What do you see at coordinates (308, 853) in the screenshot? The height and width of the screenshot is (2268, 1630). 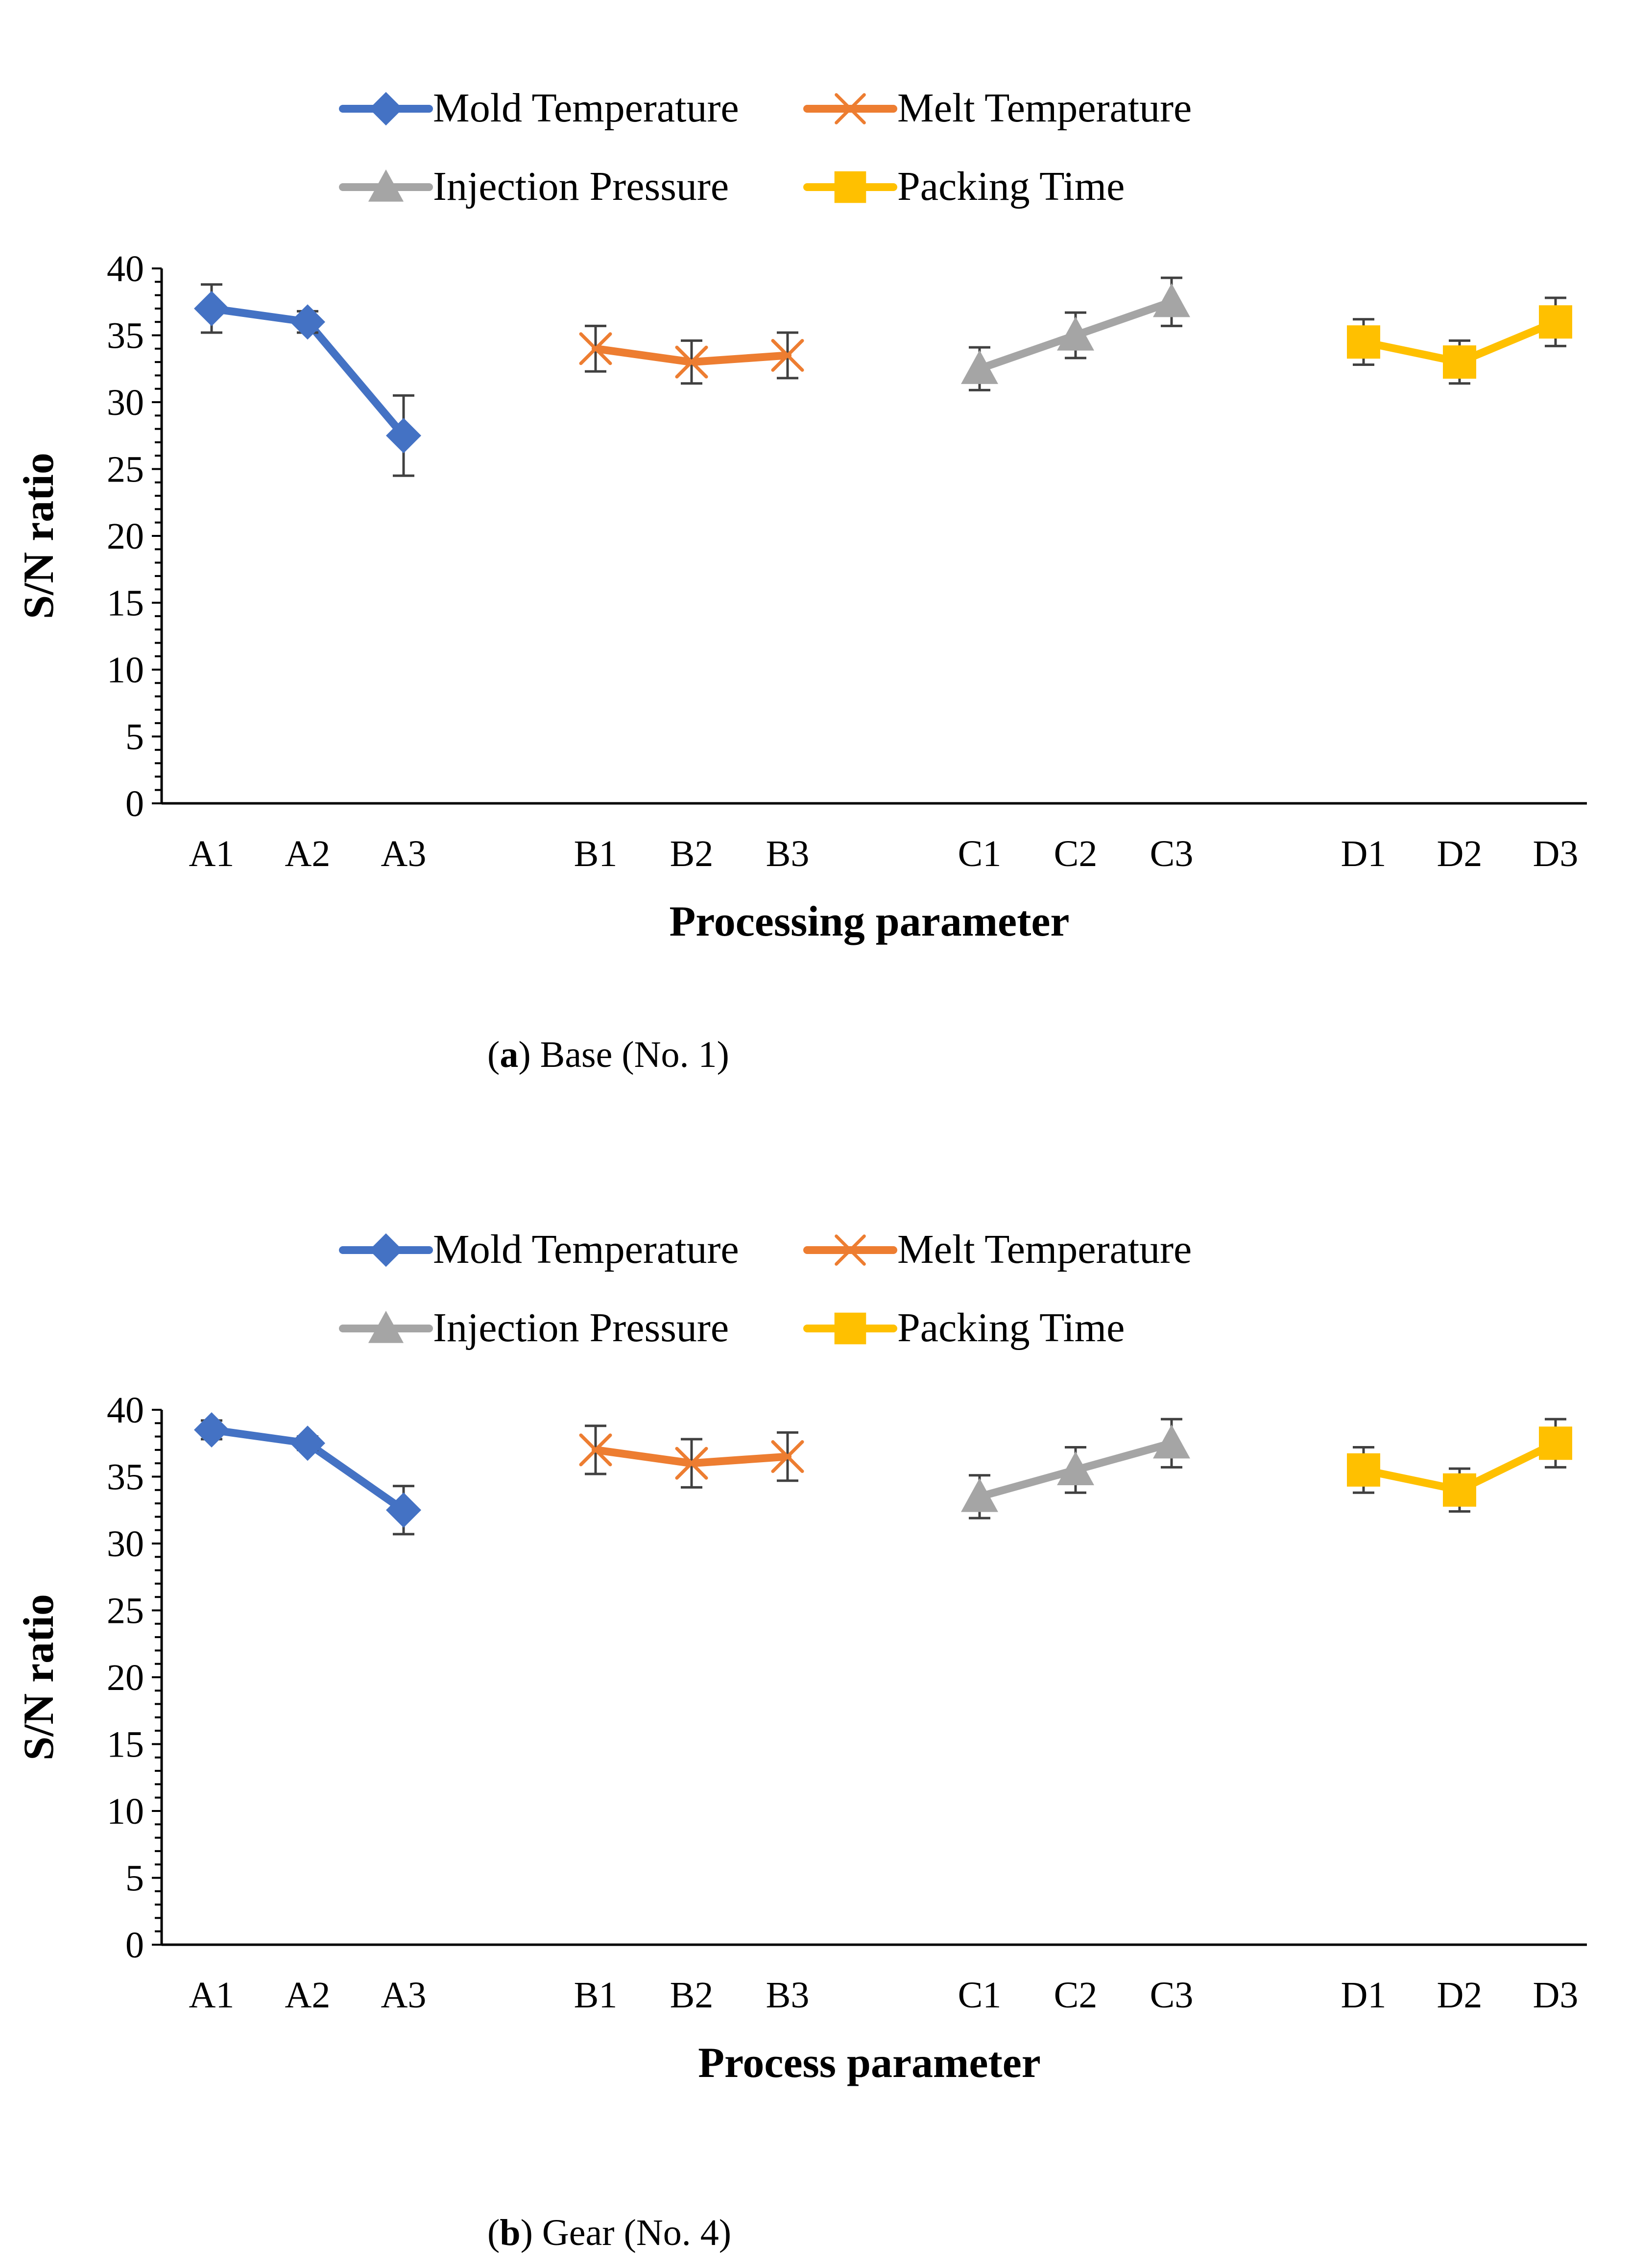 I see `chart-a-x-tick-label-1: A2` at bounding box center [308, 853].